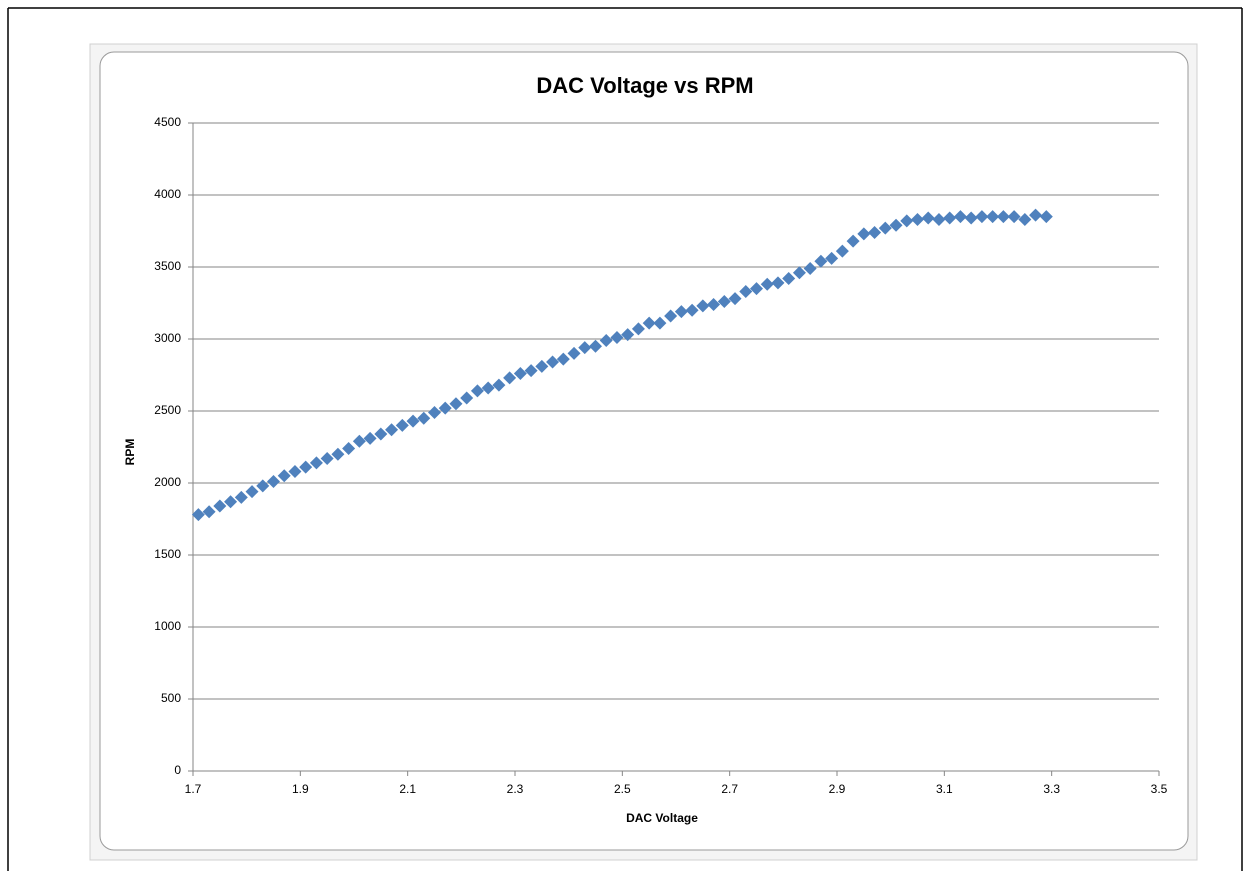  I want to click on y-tick-label: 2000, so click(167, 482).